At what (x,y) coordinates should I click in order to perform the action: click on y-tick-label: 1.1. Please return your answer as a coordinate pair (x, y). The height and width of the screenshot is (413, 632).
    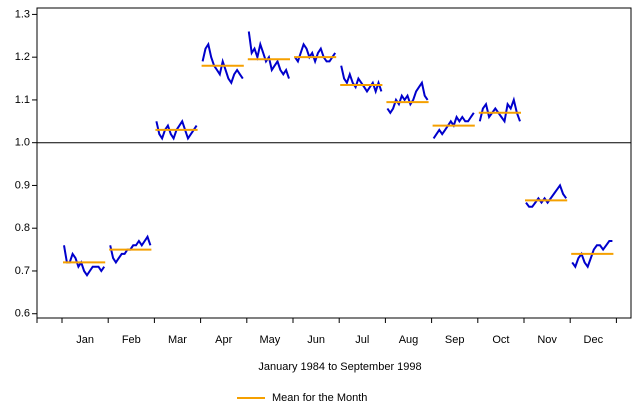
    Looking at the image, I should click on (22, 100).